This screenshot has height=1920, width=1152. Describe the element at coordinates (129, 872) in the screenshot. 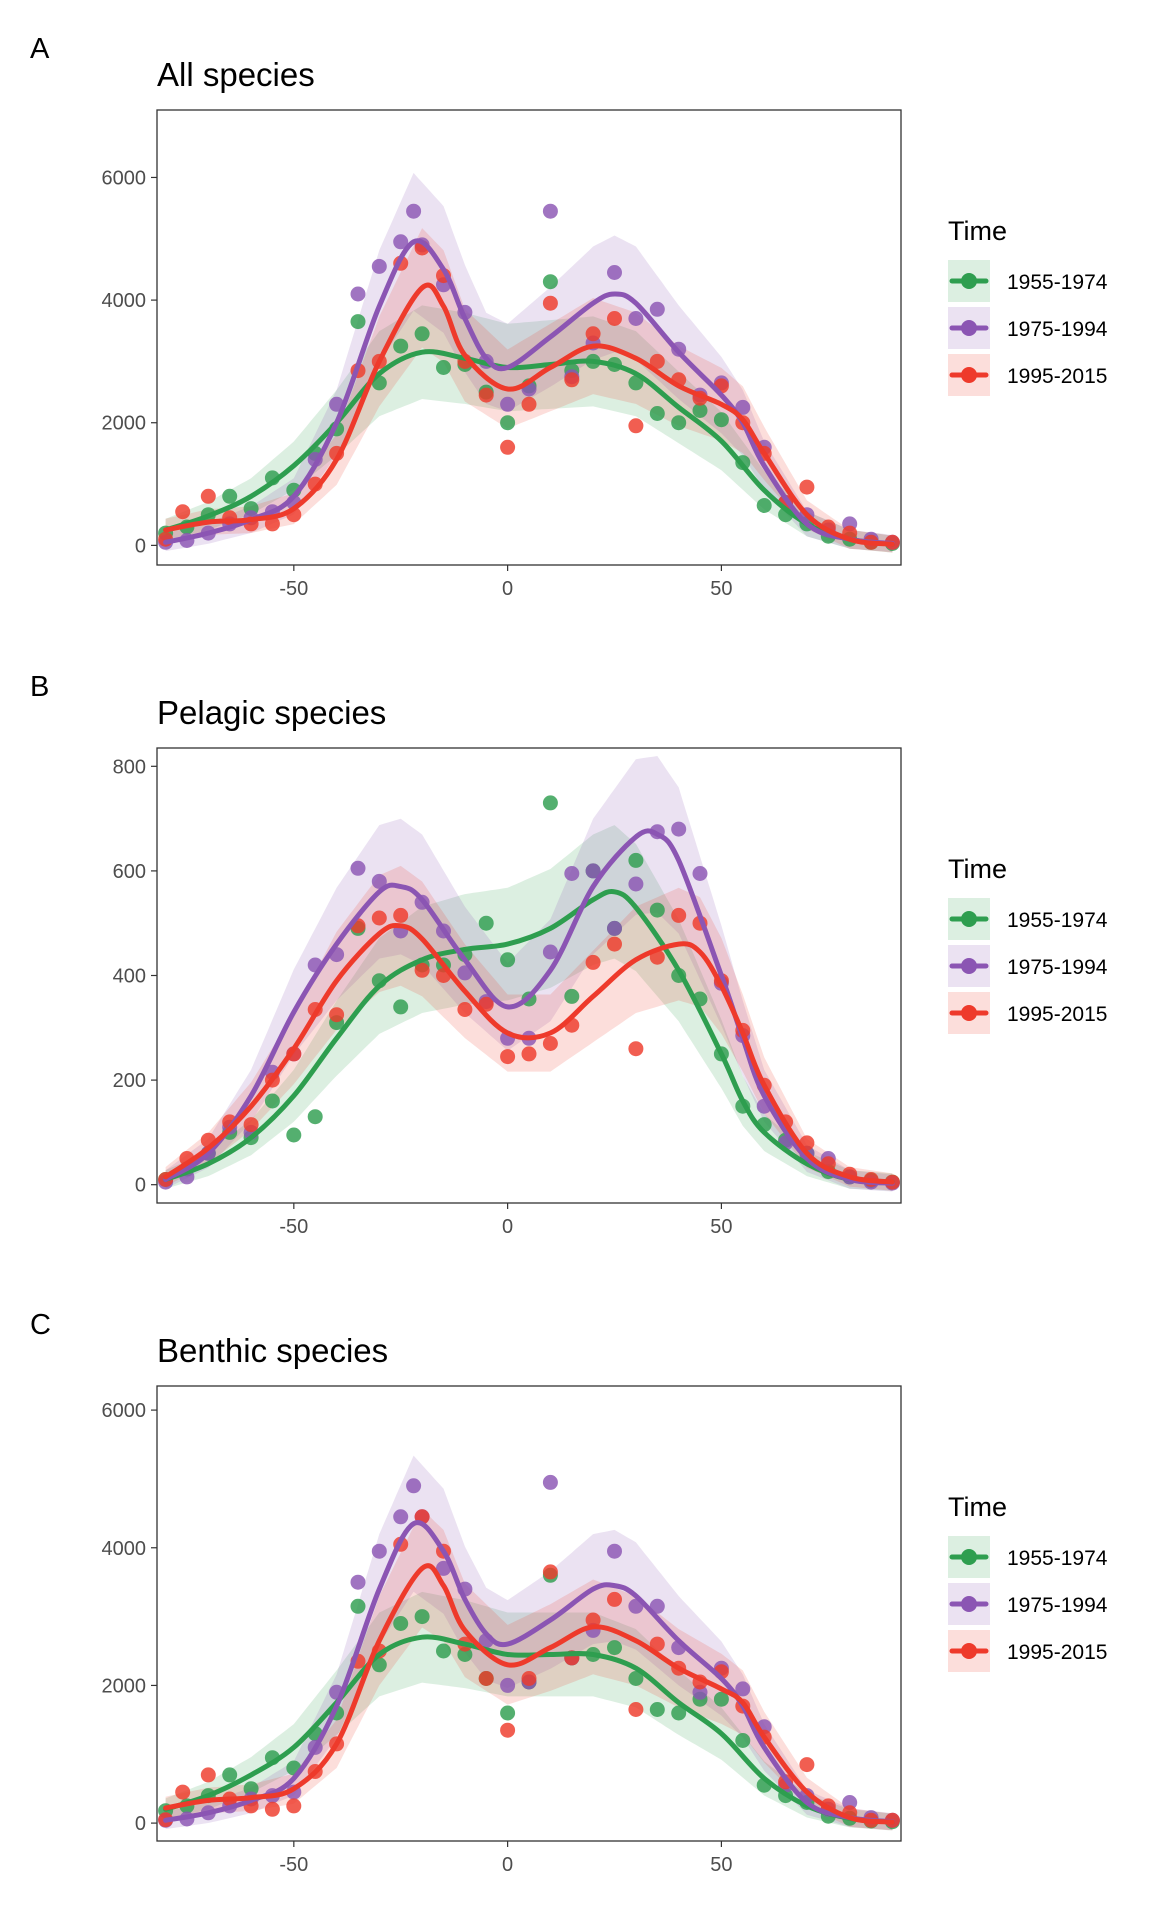

I see `y-tick-label: 600` at that location.